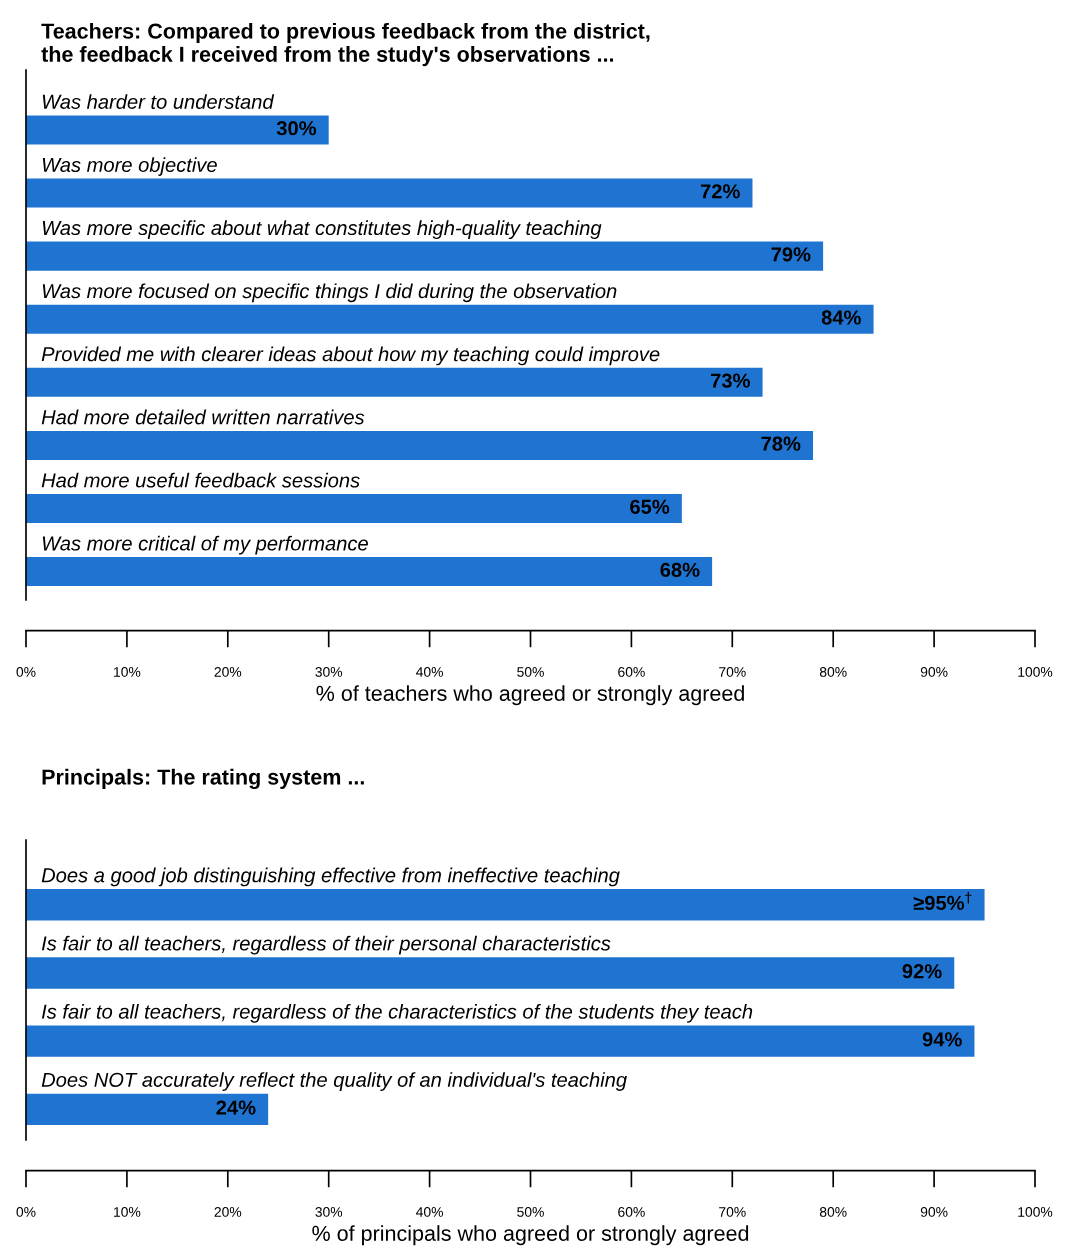  I want to click on x-axis-title: % of teachers who agreed or strongly agreed, so click(530, 695).